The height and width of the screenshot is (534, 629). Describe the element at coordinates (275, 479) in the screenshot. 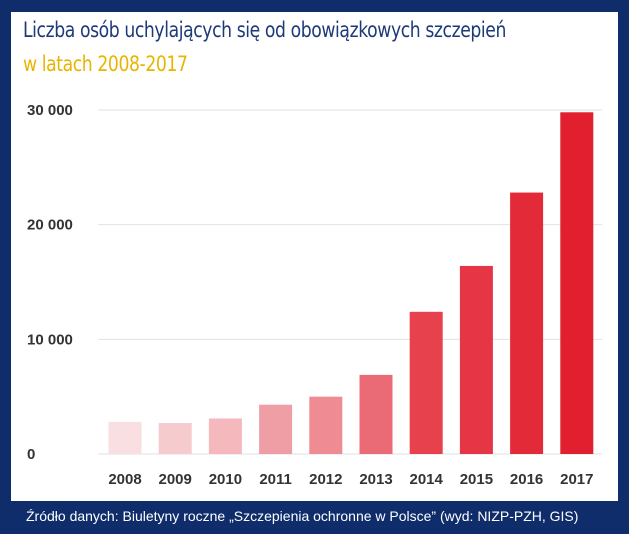

I see `x-tick-label: 2011` at that location.